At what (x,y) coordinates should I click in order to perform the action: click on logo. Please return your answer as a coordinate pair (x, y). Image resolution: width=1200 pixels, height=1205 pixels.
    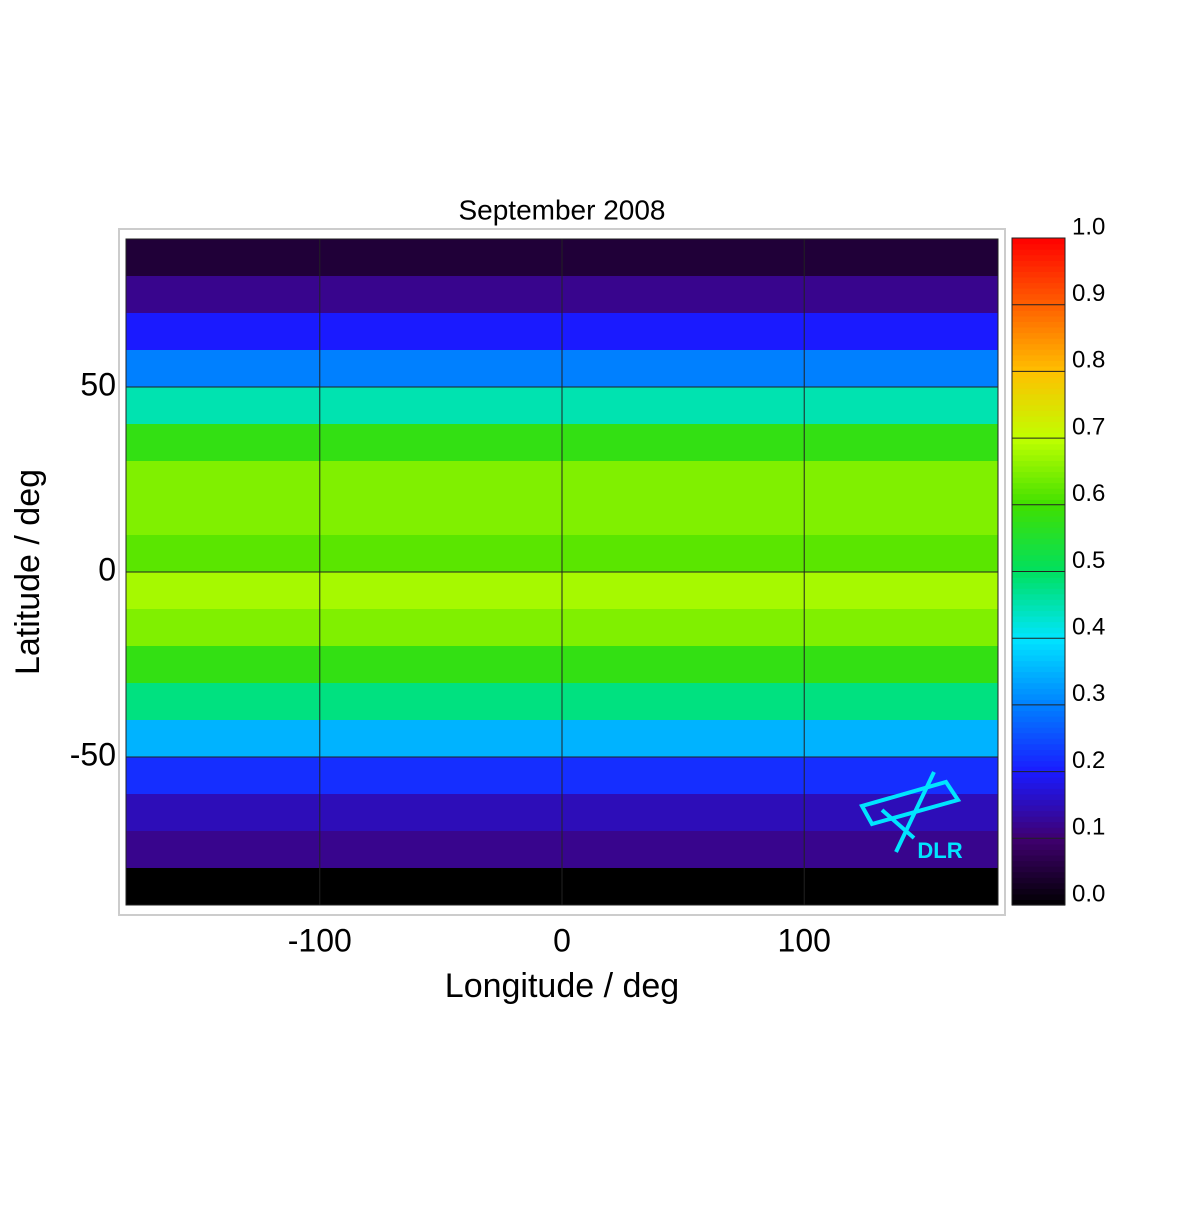
    Looking at the image, I should click on (910, 812).